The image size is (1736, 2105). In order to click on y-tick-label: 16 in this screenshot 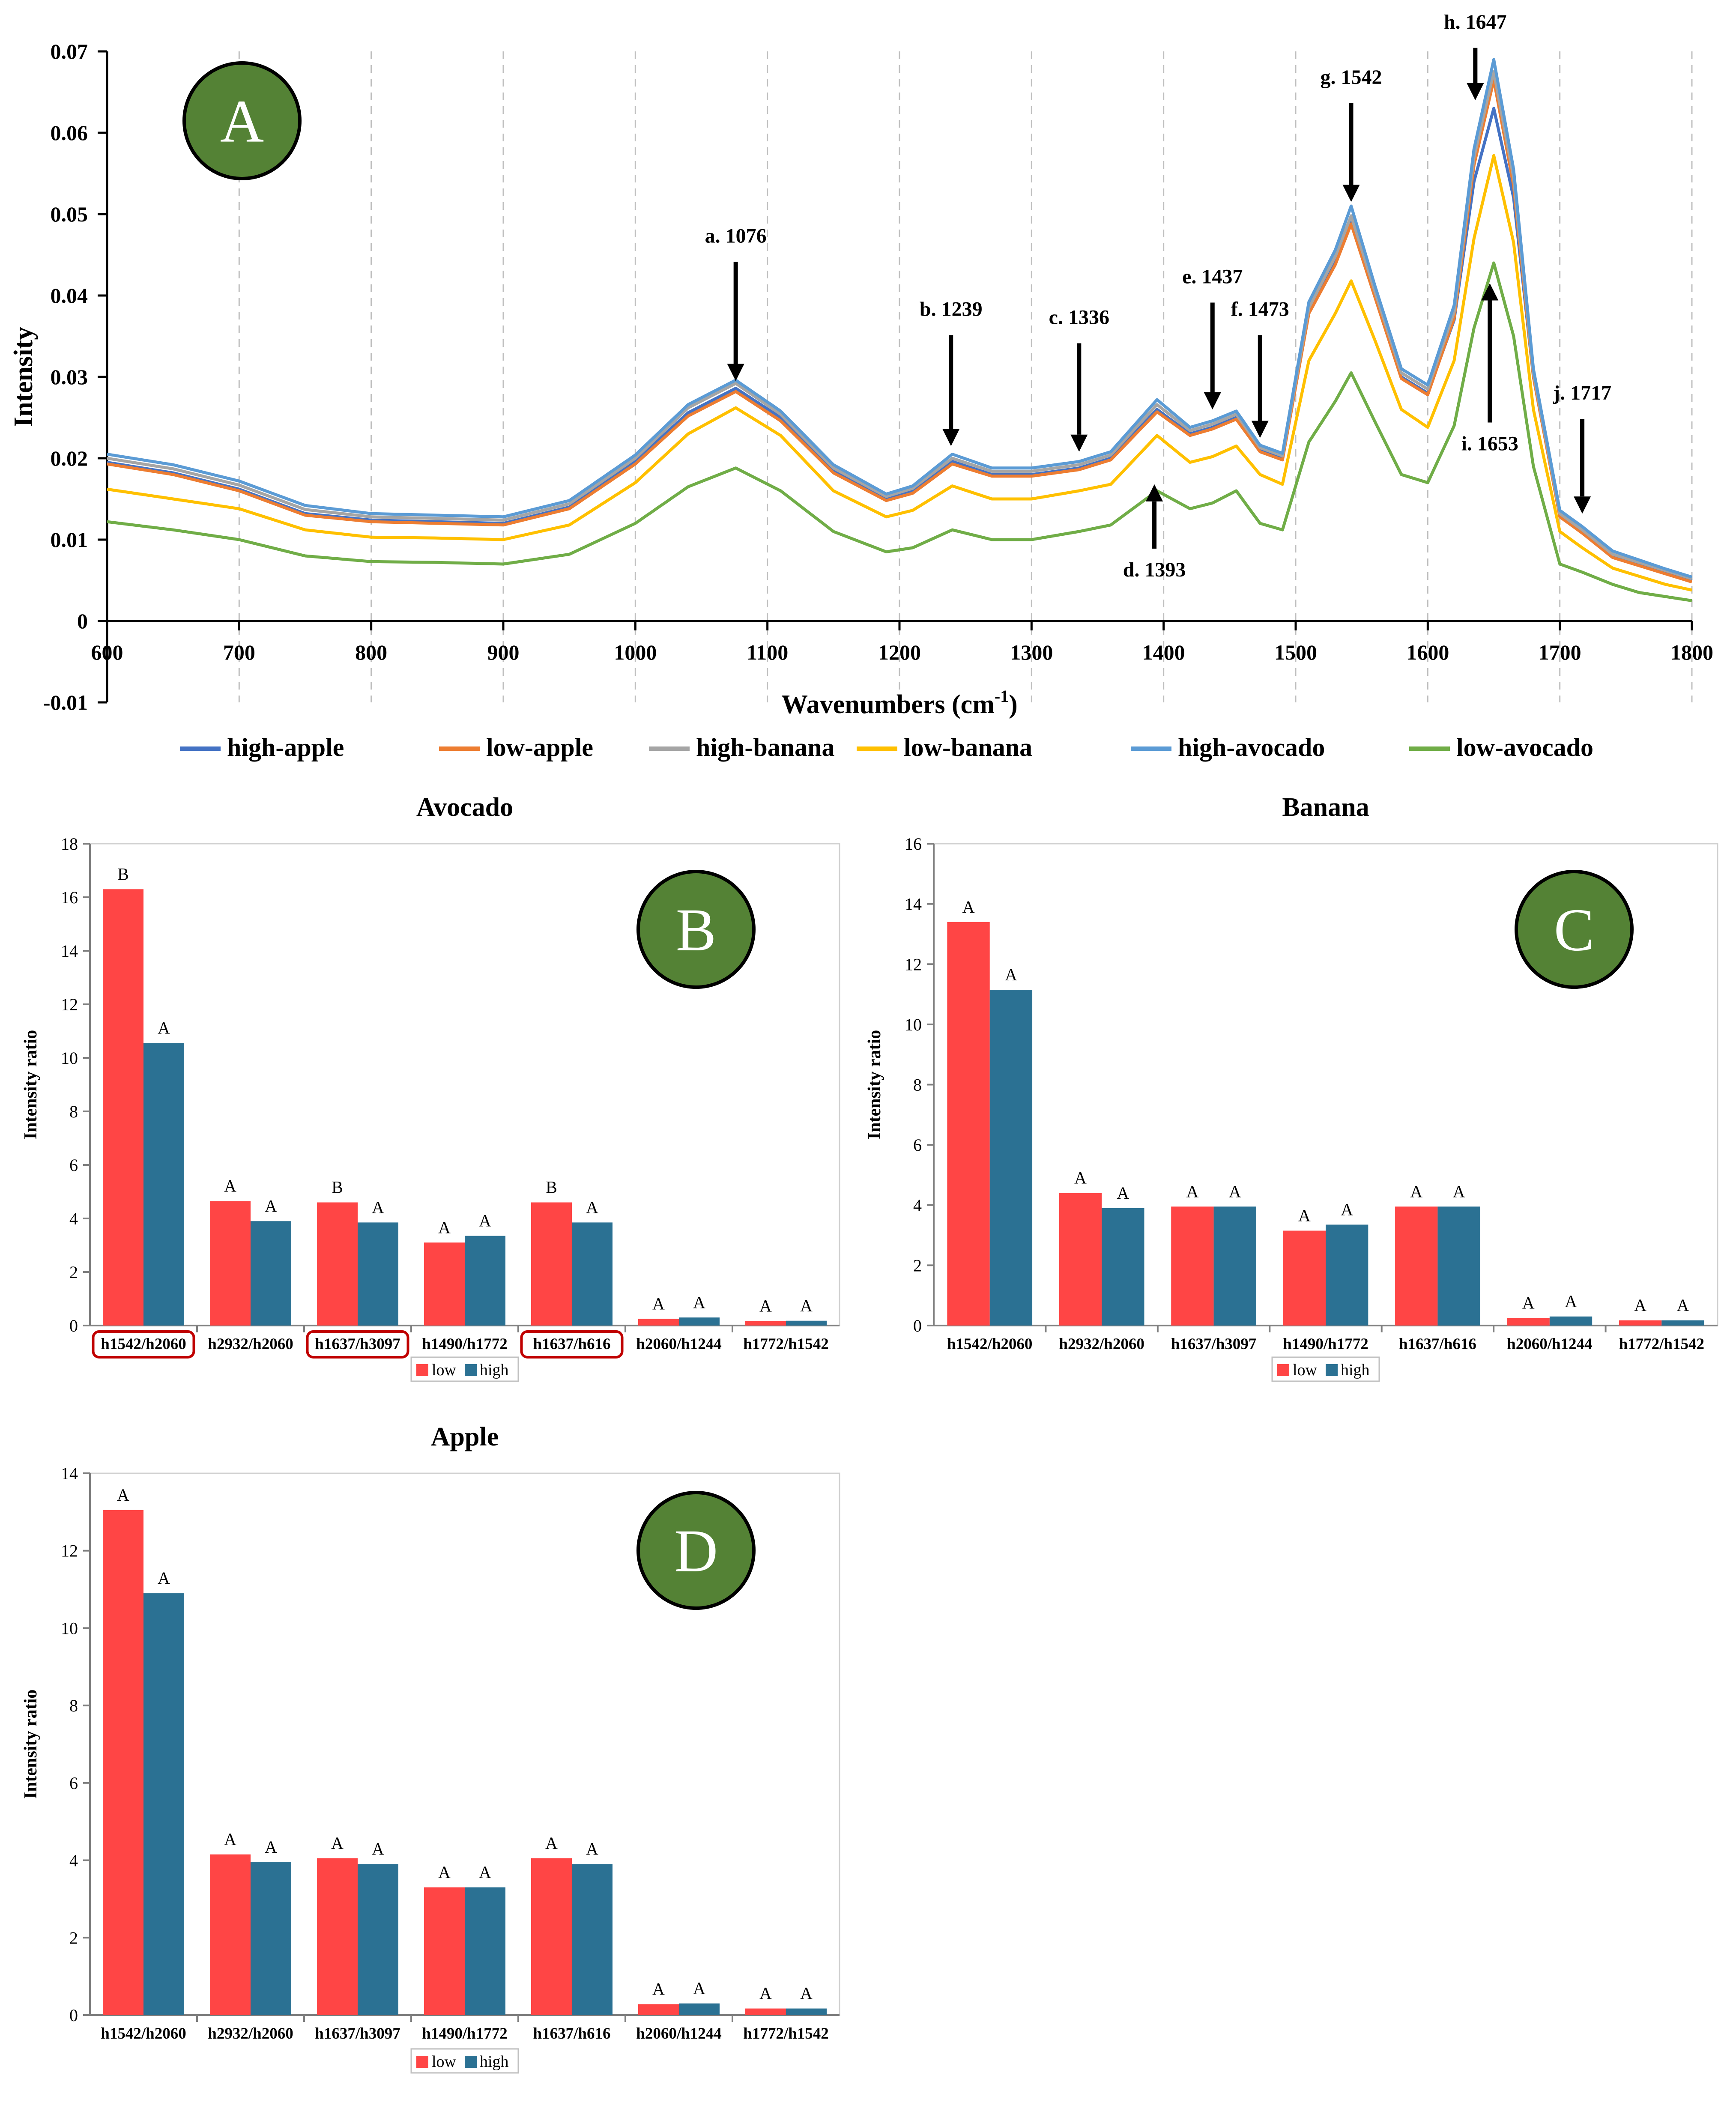, I will do `click(69, 897)`.